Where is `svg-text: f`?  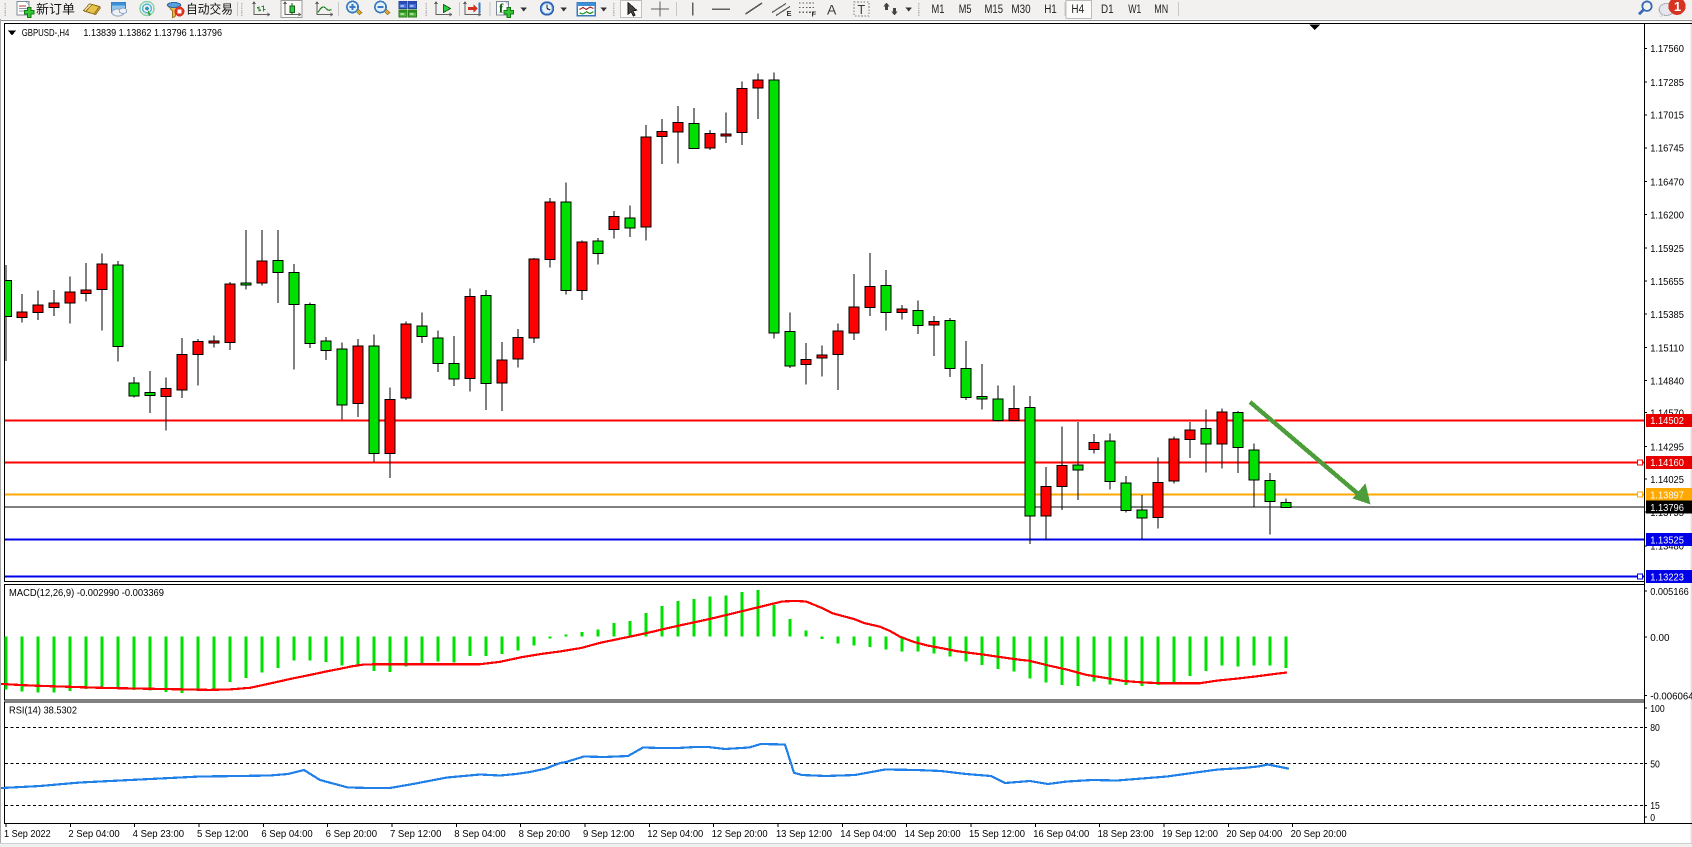 svg-text: f is located at coordinates (501, 8).